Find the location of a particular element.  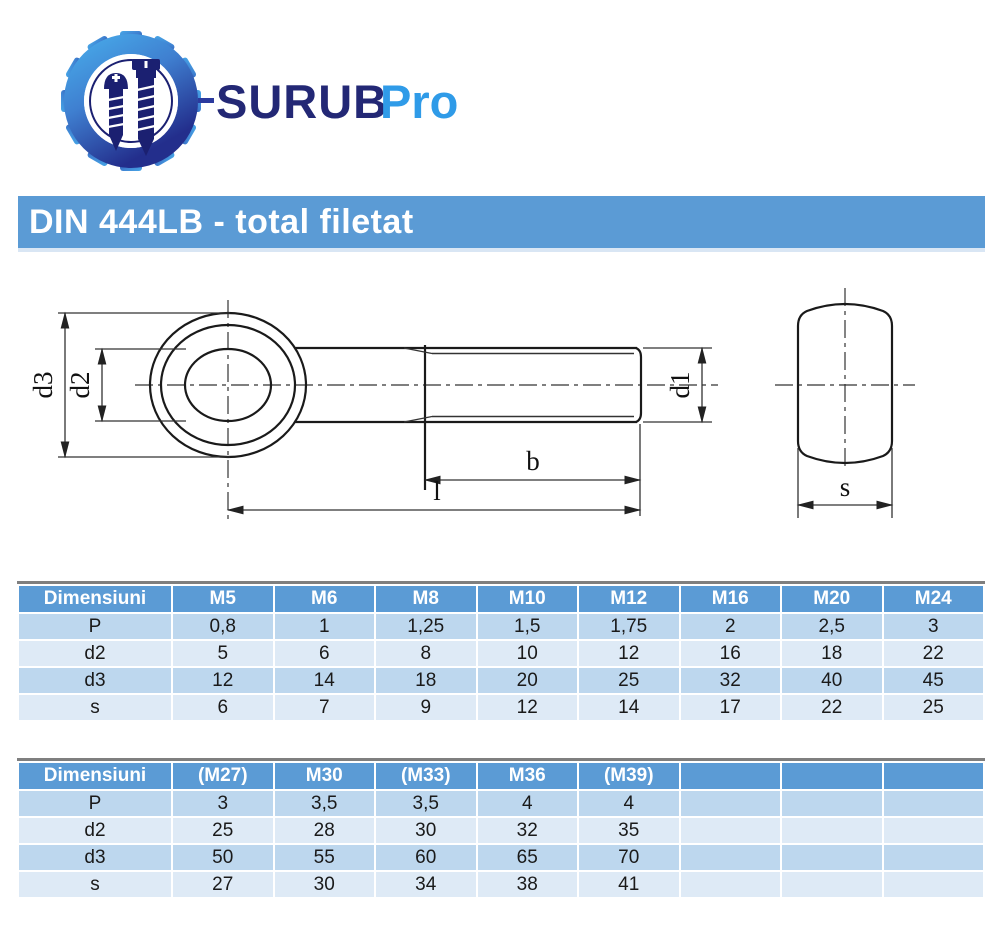

dimension-b: b is located at coordinates (532, 470).